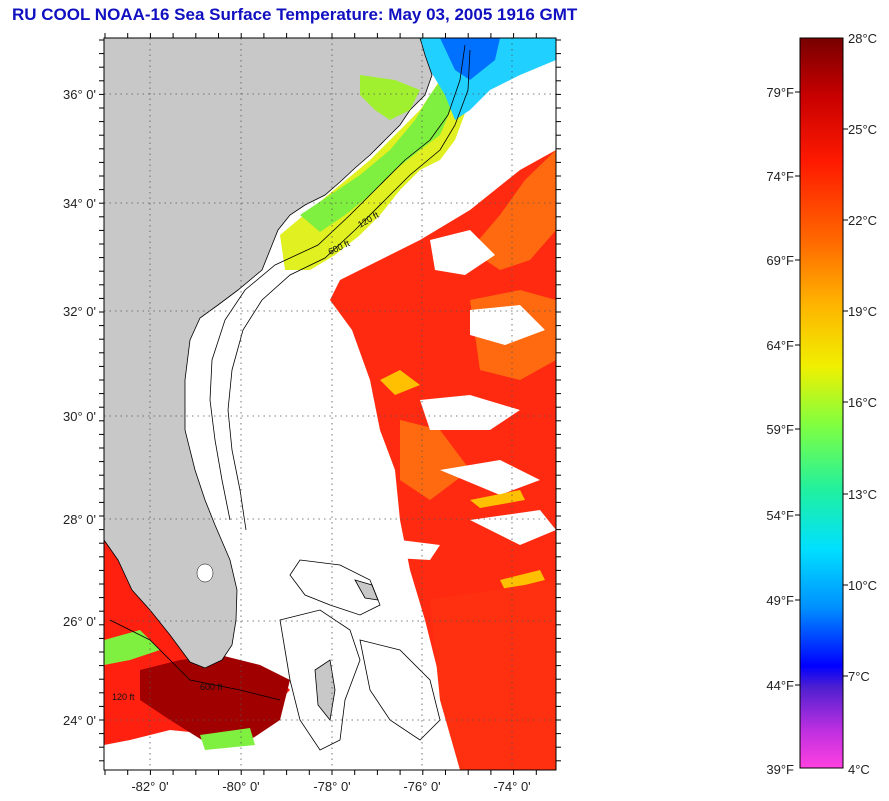 The image size is (889, 801). Describe the element at coordinates (390, 97) in the screenshot. I see `sst-pamlico-sound` at that location.